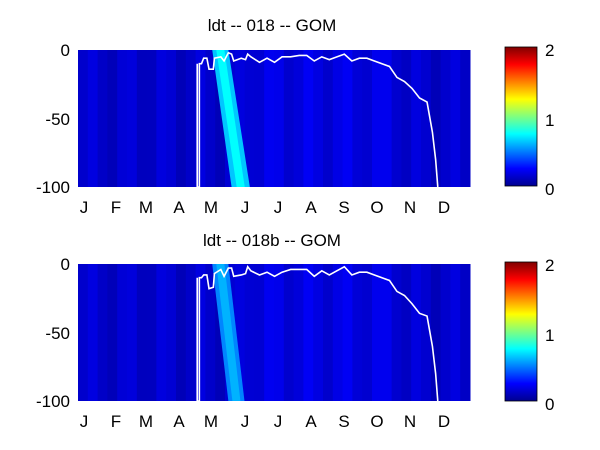 This screenshot has width=600, height=450. Describe the element at coordinates (410, 207) in the screenshot. I see `x-tick-label: N` at that location.